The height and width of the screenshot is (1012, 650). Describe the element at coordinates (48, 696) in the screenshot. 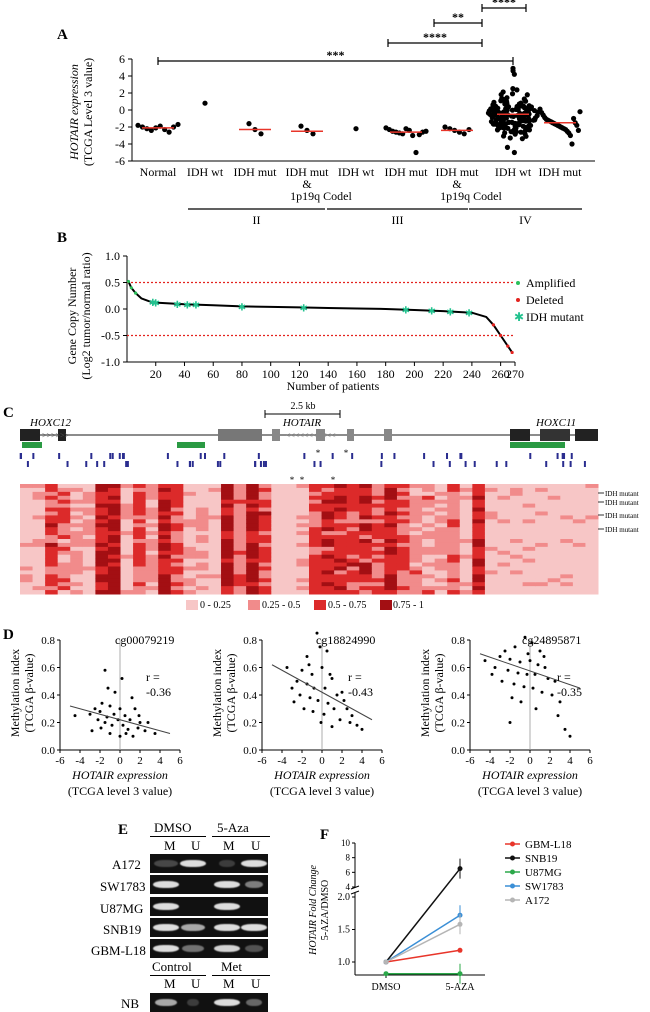

I see `d-ytick-label: 0.4` at that location.